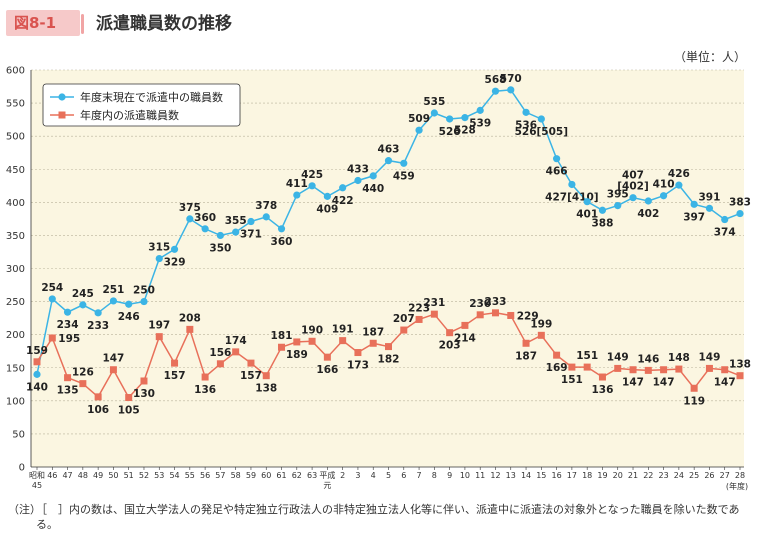  What do you see at coordinates (602, 475) in the screenshot?
I see `x-tick-label-37: 19` at bounding box center [602, 475].